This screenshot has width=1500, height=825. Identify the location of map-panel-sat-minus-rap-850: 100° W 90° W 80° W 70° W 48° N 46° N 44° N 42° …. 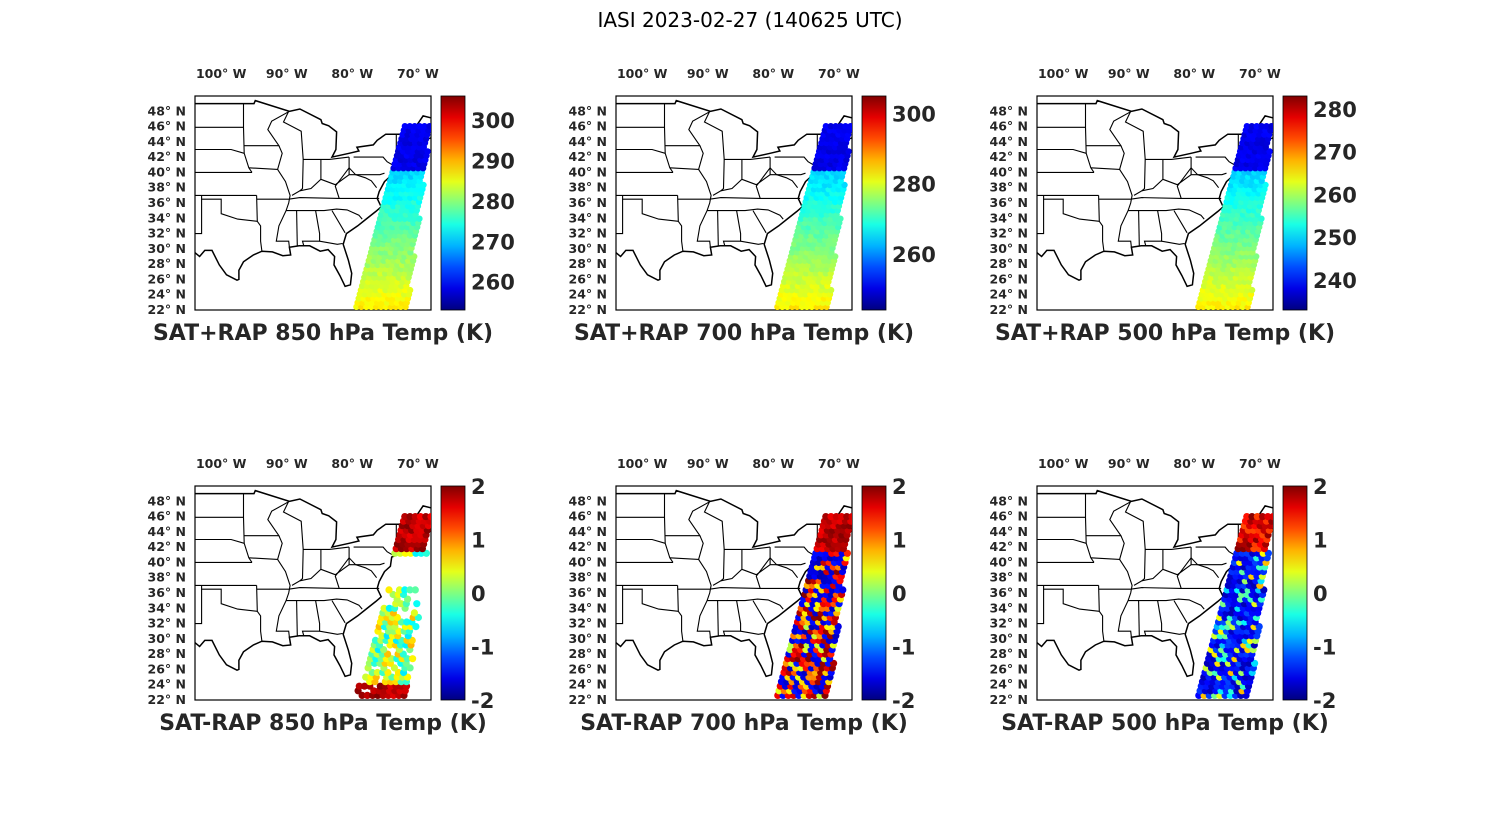
(315, 591).